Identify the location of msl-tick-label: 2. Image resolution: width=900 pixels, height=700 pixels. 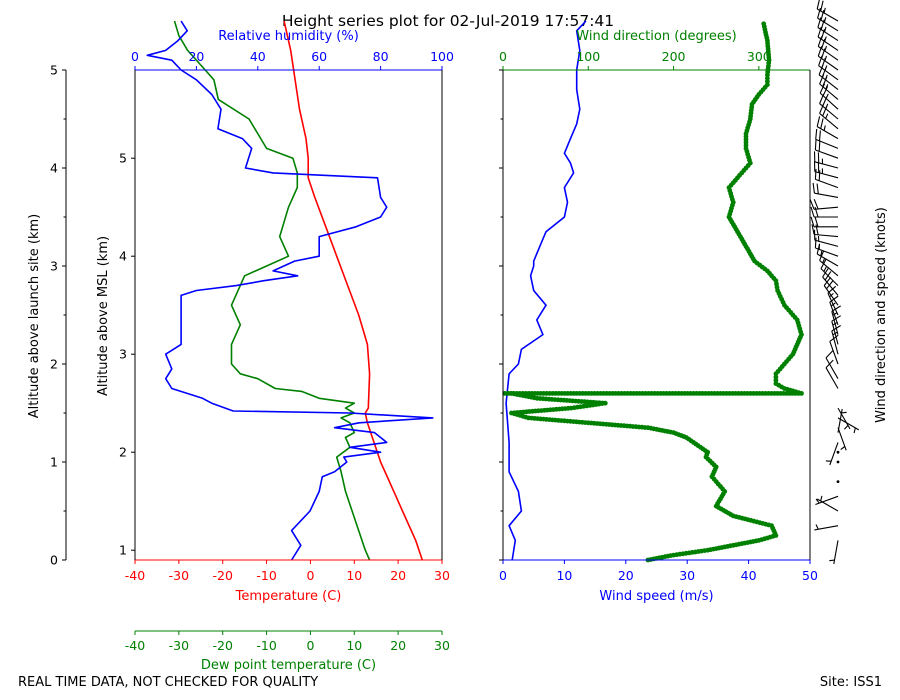
(123, 452).